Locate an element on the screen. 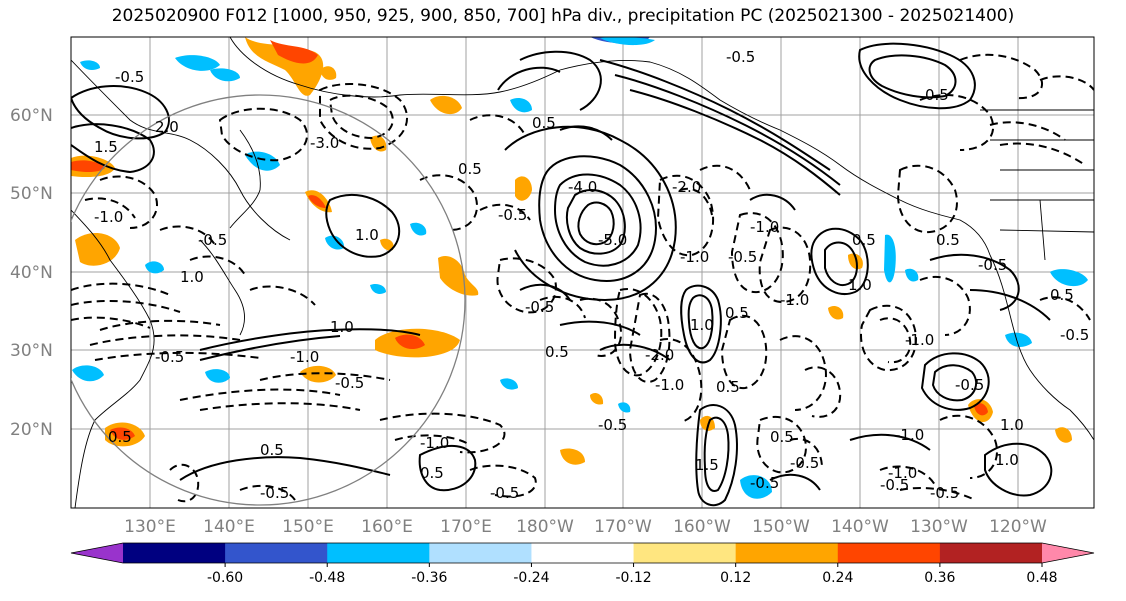 This screenshot has height=601, width=1126. colorbar-tick-label: -0.36 is located at coordinates (429, 578).